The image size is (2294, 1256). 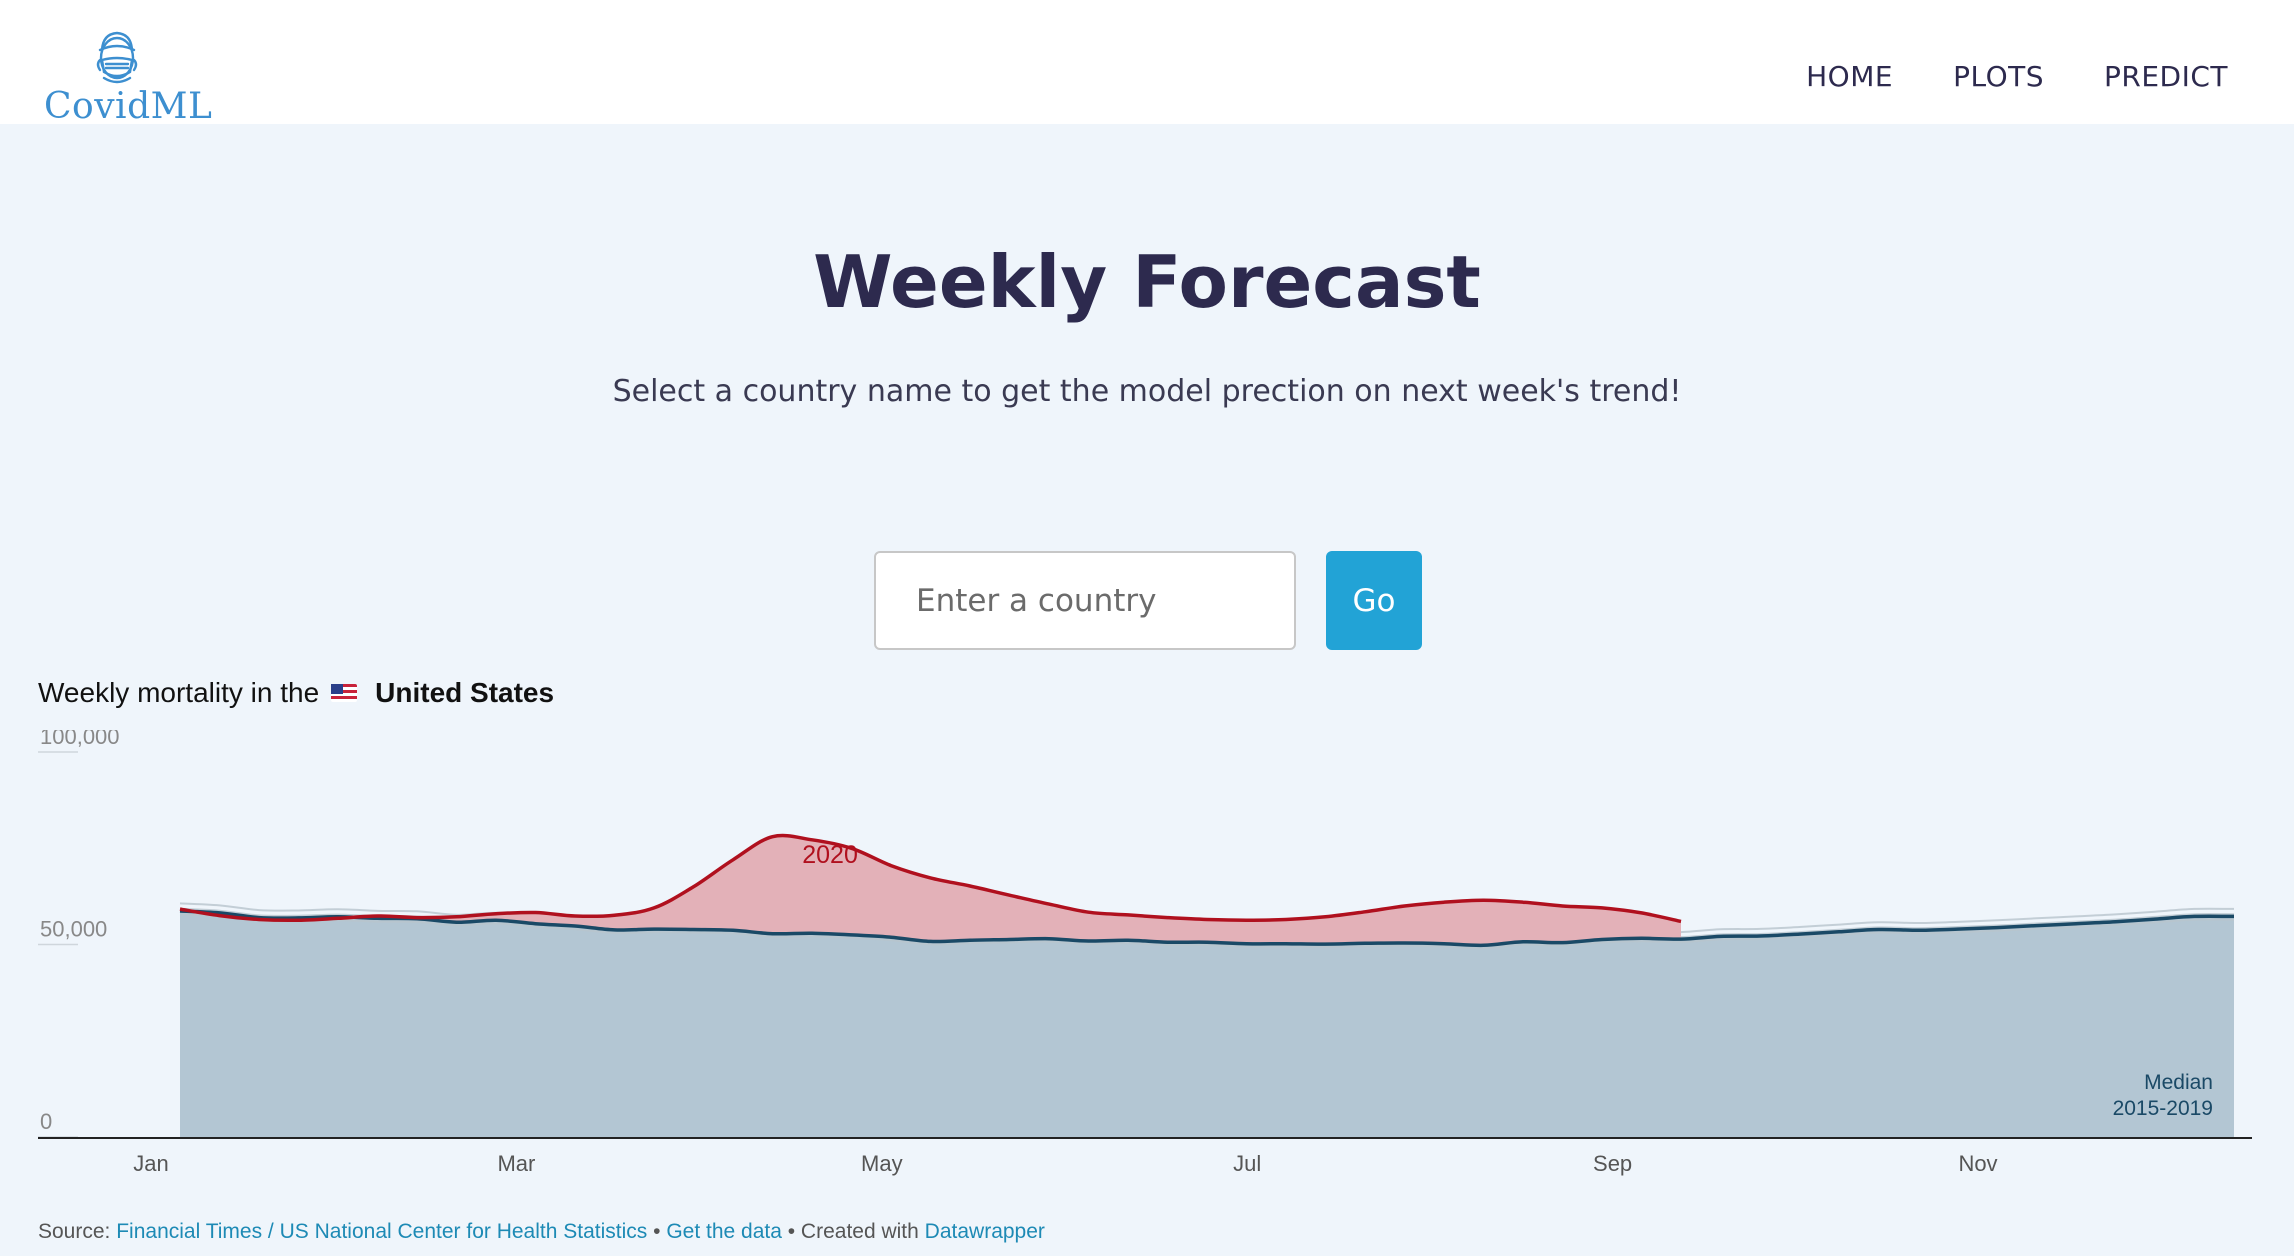 What do you see at coordinates (1147, 63) in the screenshot?
I see `navbar: CovidML HOME PLOTS PREDICT` at bounding box center [1147, 63].